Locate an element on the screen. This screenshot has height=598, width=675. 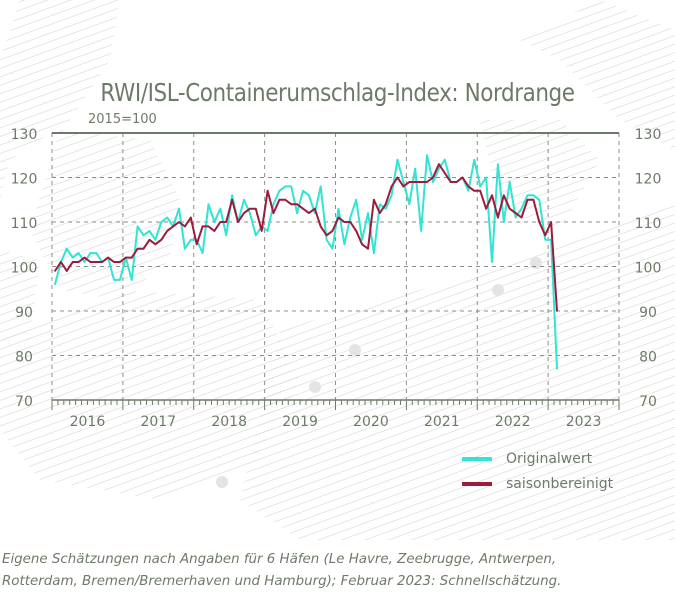
x-tick-label: 2021 is located at coordinates (442, 422).